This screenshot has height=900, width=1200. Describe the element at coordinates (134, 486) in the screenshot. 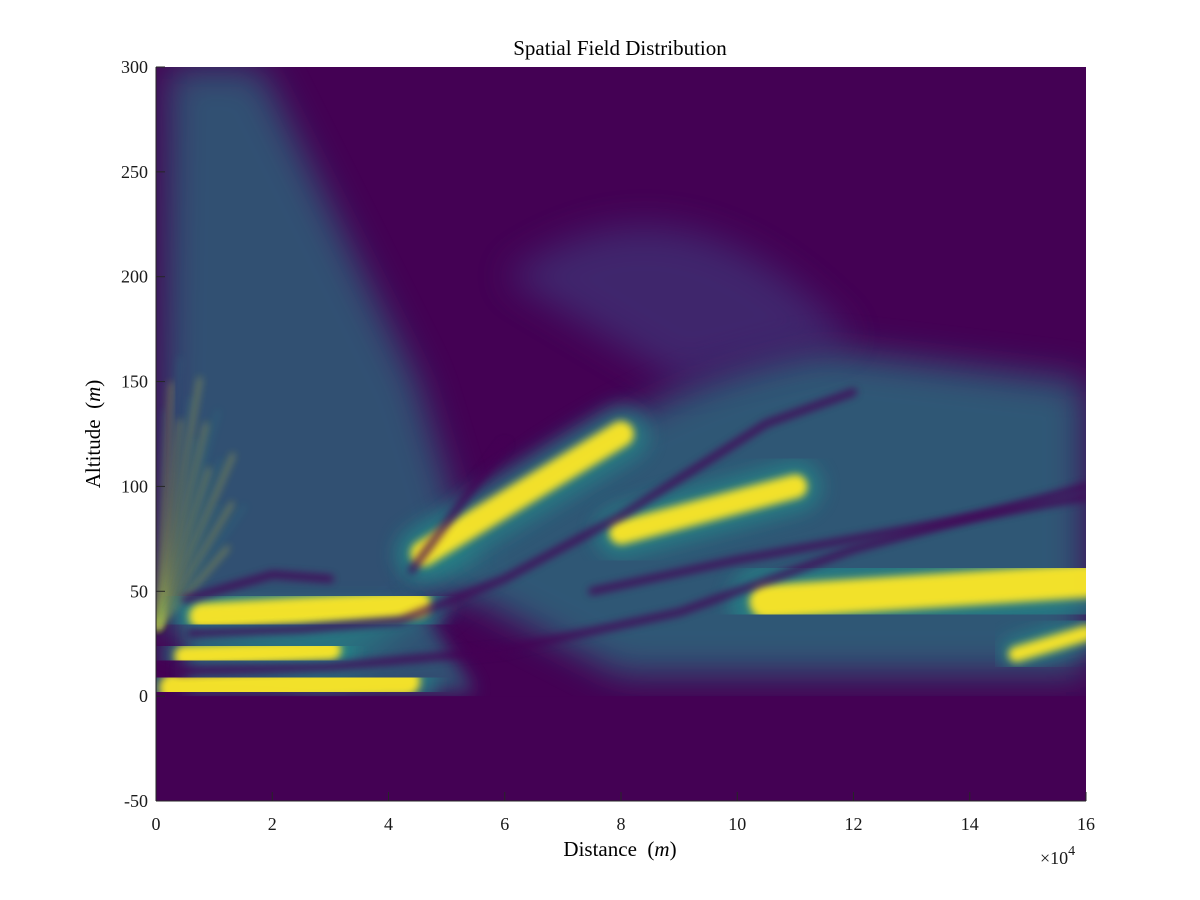

I see `y-tick-label: 100` at that location.